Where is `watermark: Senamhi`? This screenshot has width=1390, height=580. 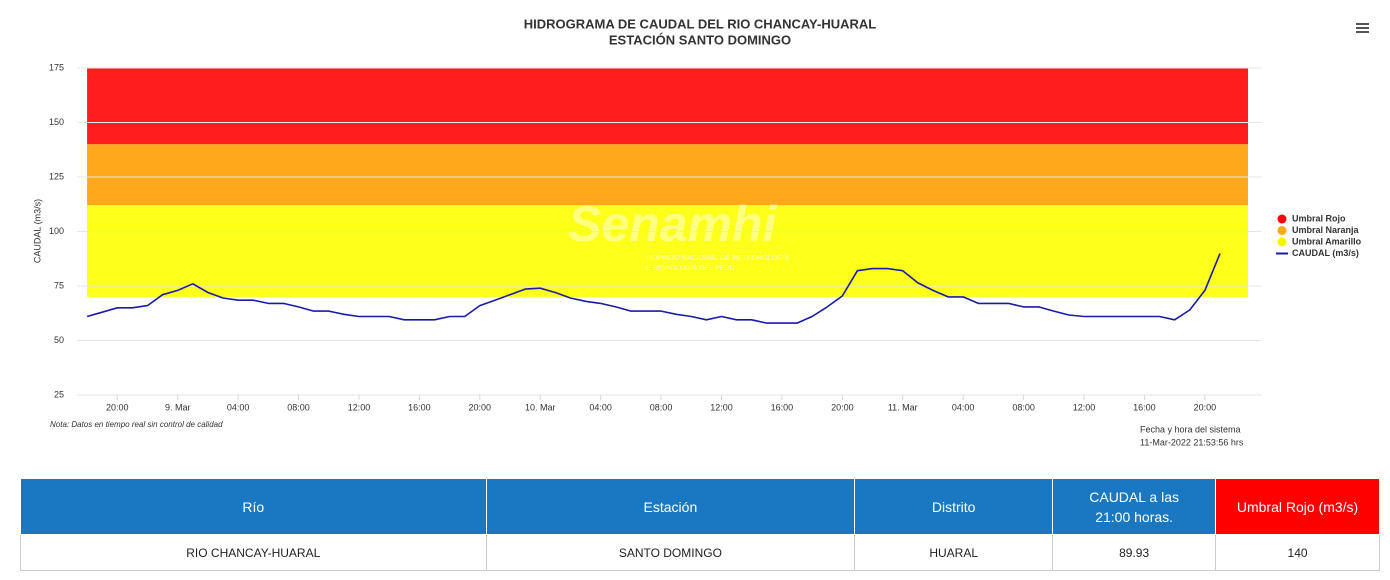 watermark: Senamhi is located at coordinates (673, 224).